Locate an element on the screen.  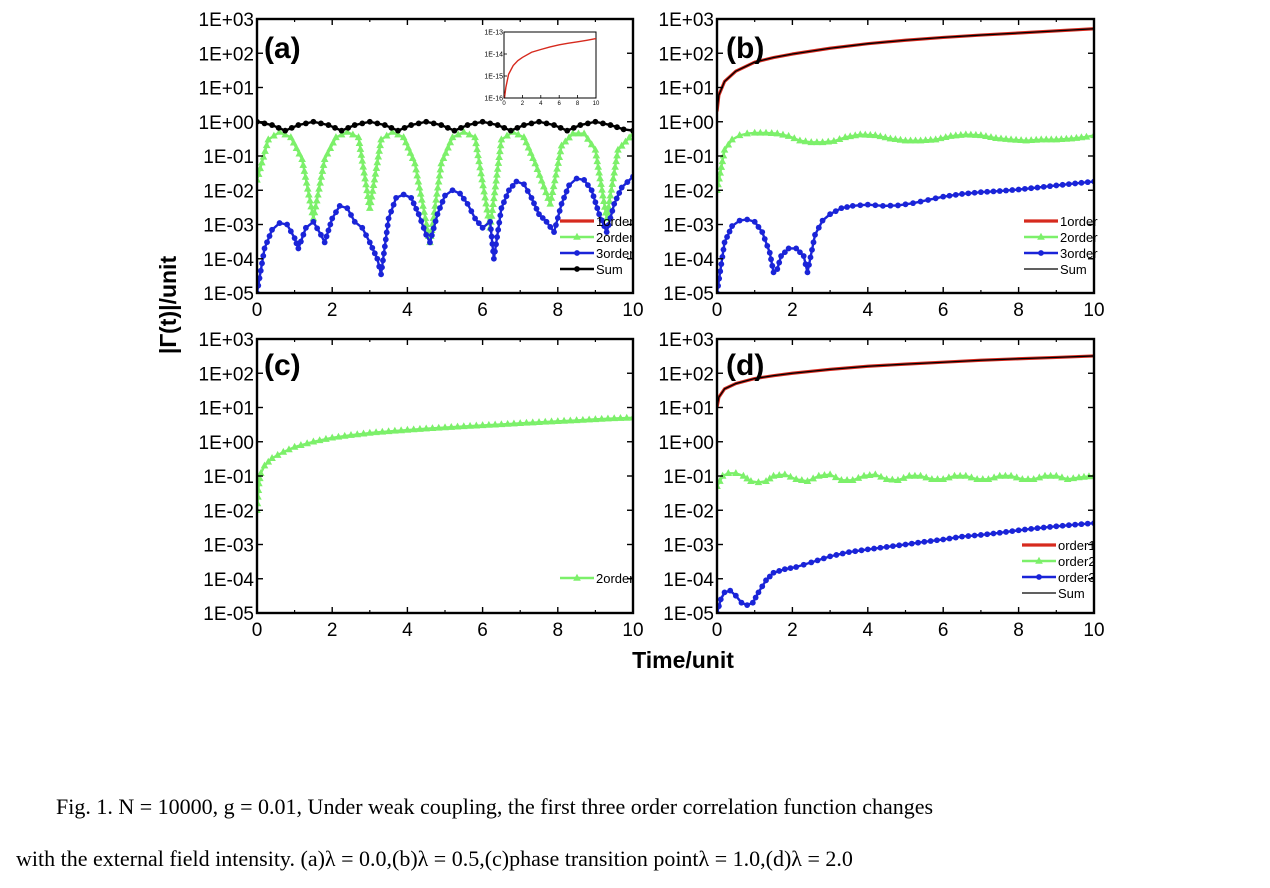
y-tick-label: 1E+02 is located at coordinates (686, 374).